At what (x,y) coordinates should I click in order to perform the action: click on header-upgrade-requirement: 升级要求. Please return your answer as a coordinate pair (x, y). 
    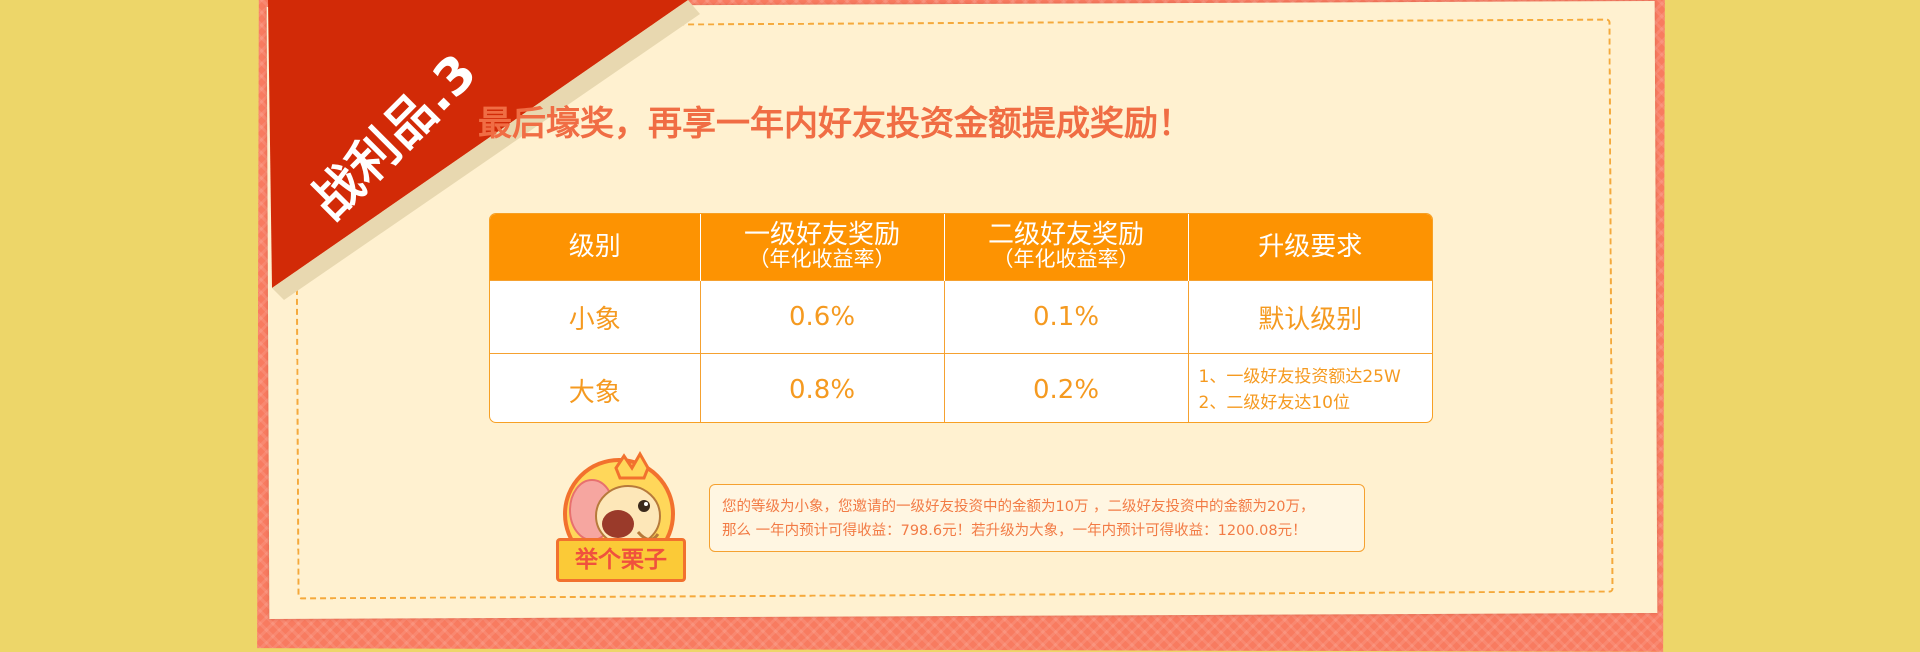
    Looking at the image, I should click on (1310, 247).